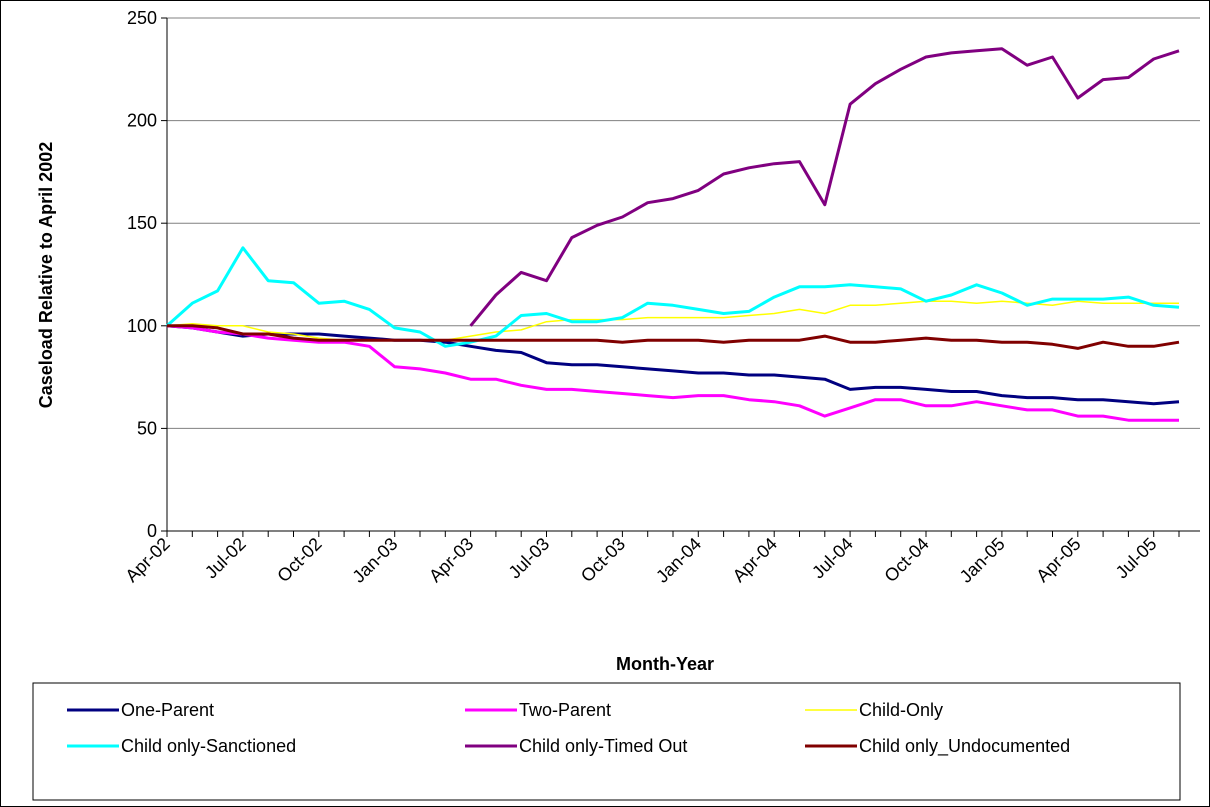 The height and width of the screenshot is (807, 1210). Describe the element at coordinates (46, 275) in the screenshot. I see `y-axis-title: Caseload Relative to April 2002` at that location.